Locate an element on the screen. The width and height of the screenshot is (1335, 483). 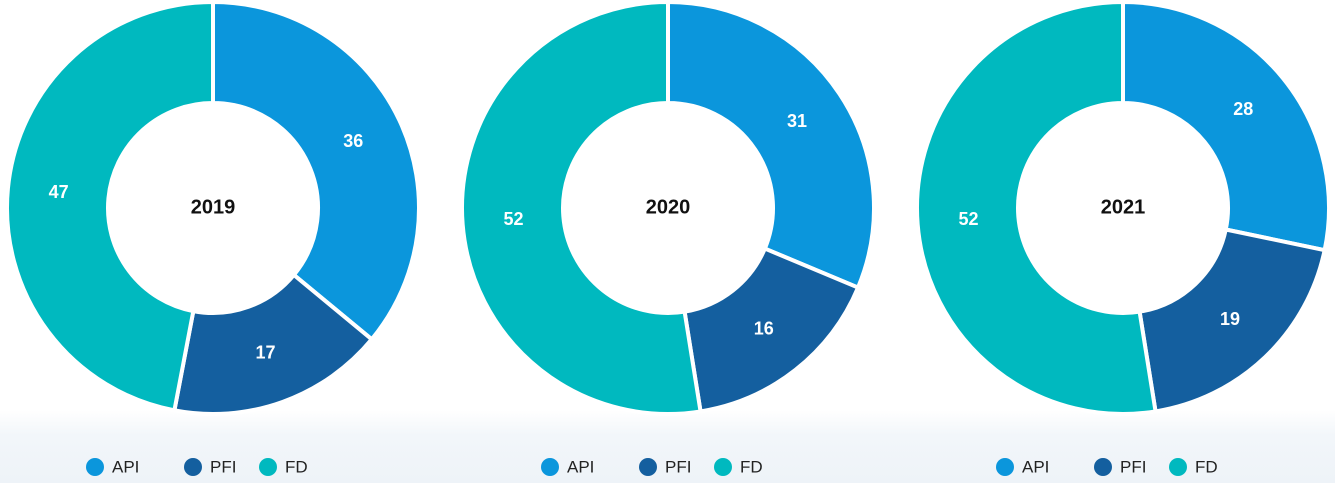
data-label: 16 is located at coordinates (764, 329).